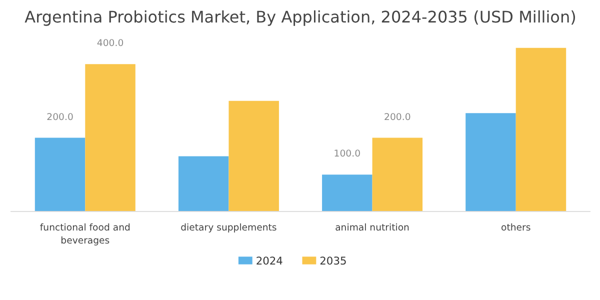 The image size is (600, 300). I want to click on x-tick-label: animal nutrition, so click(372, 228).